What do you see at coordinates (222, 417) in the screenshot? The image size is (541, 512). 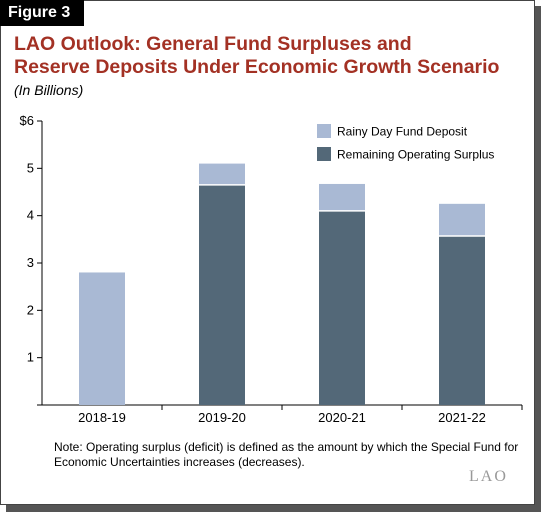 I see `x-tick-label: 2019-20` at bounding box center [222, 417].